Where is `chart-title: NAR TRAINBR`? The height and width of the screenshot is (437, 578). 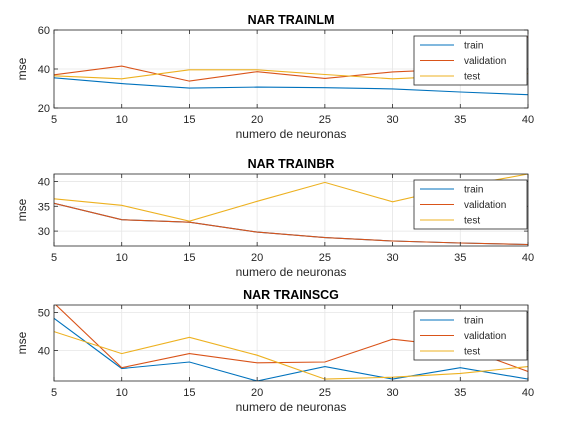 chart-title: NAR TRAINBR is located at coordinates (291, 164).